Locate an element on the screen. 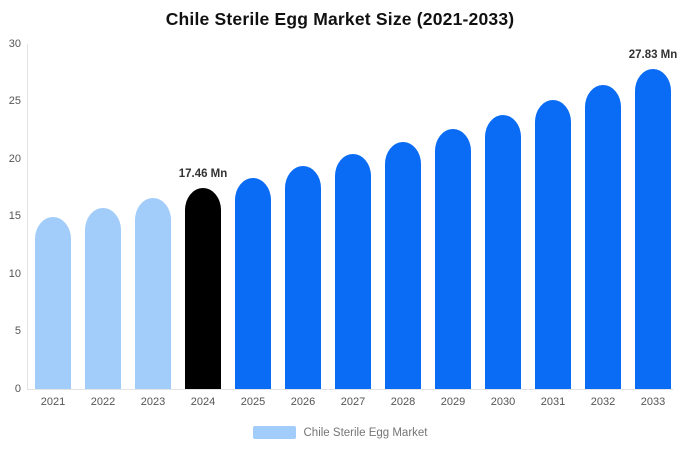 The height and width of the screenshot is (450, 680). y-tick-5: 5 is located at coordinates (17, 331).